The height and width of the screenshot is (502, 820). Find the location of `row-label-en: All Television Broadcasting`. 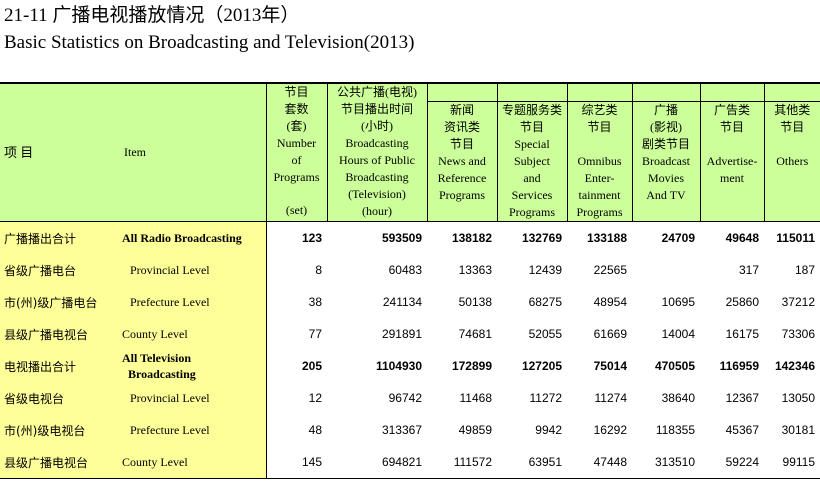

row-label-en: All Television Broadcasting is located at coordinates (193, 366).